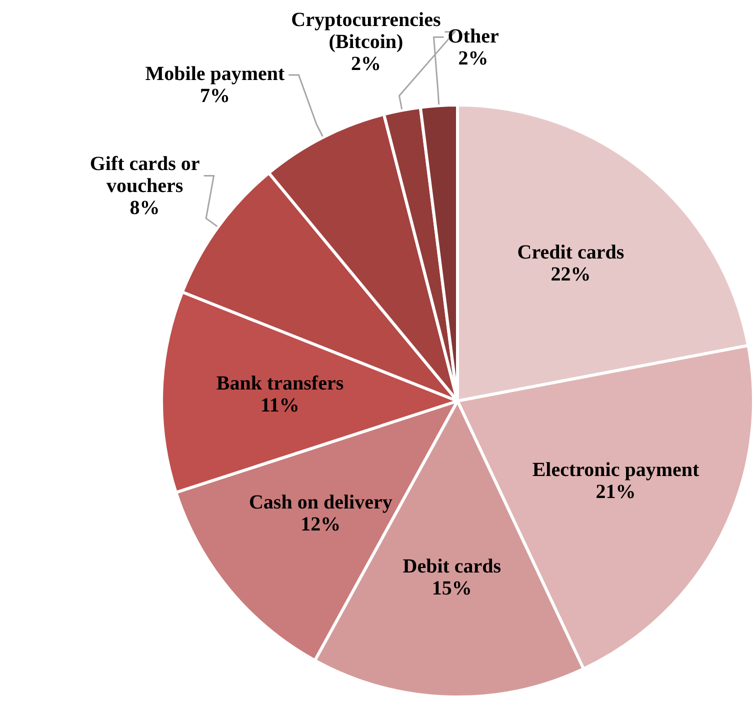 This screenshot has width=755, height=702. I want to click on data-label: 11%, so click(280, 405).